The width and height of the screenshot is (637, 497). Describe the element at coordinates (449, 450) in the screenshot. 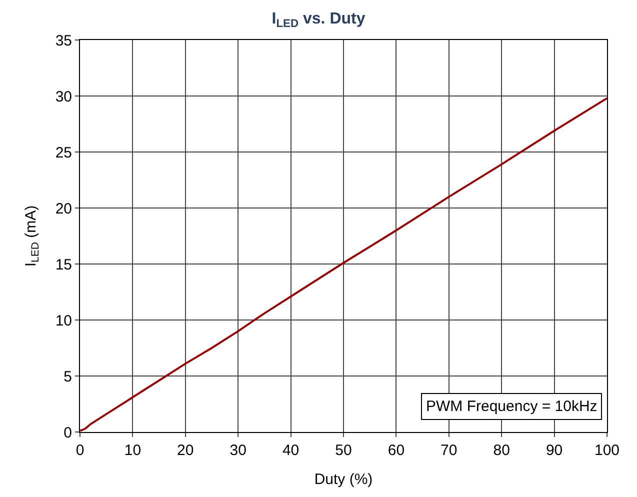

I see `x-tick-label: 70` at that location.